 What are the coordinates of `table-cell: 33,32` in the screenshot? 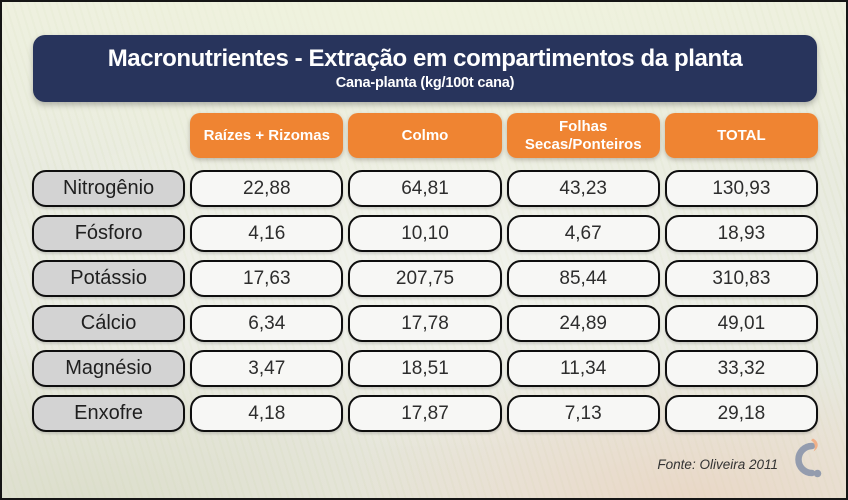 It's located at (741, 368).